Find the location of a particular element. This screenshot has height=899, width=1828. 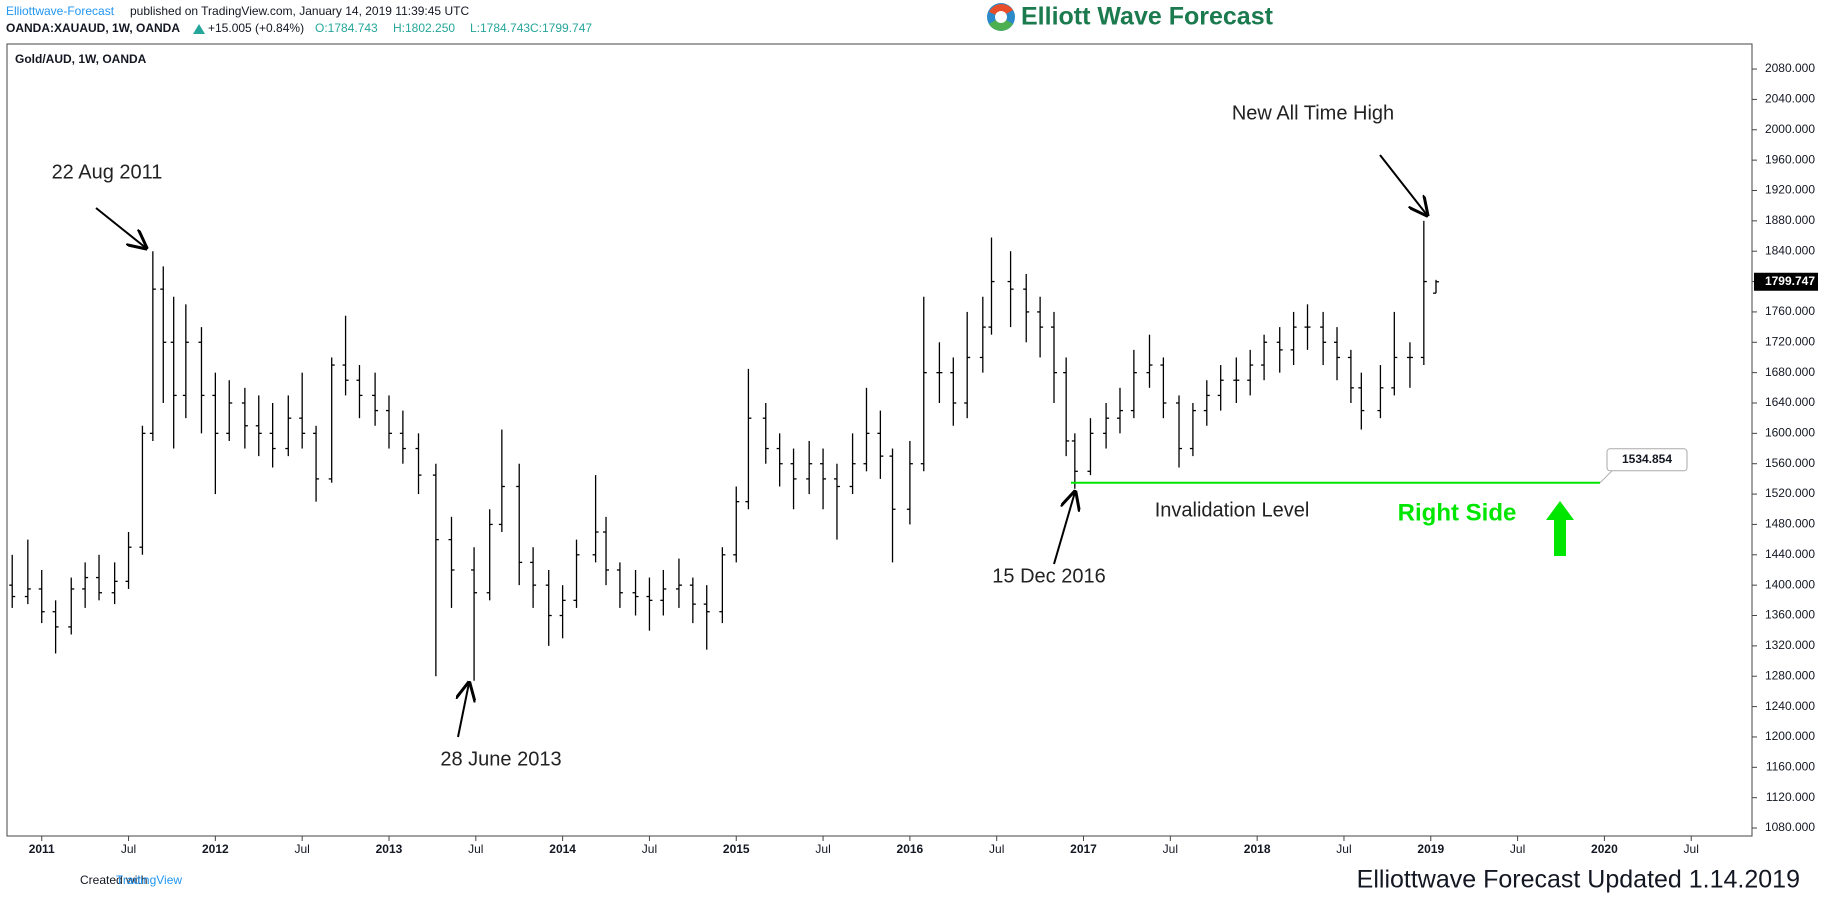

y-tick-label: 1840.000 is located at coordinates (1790, 250).